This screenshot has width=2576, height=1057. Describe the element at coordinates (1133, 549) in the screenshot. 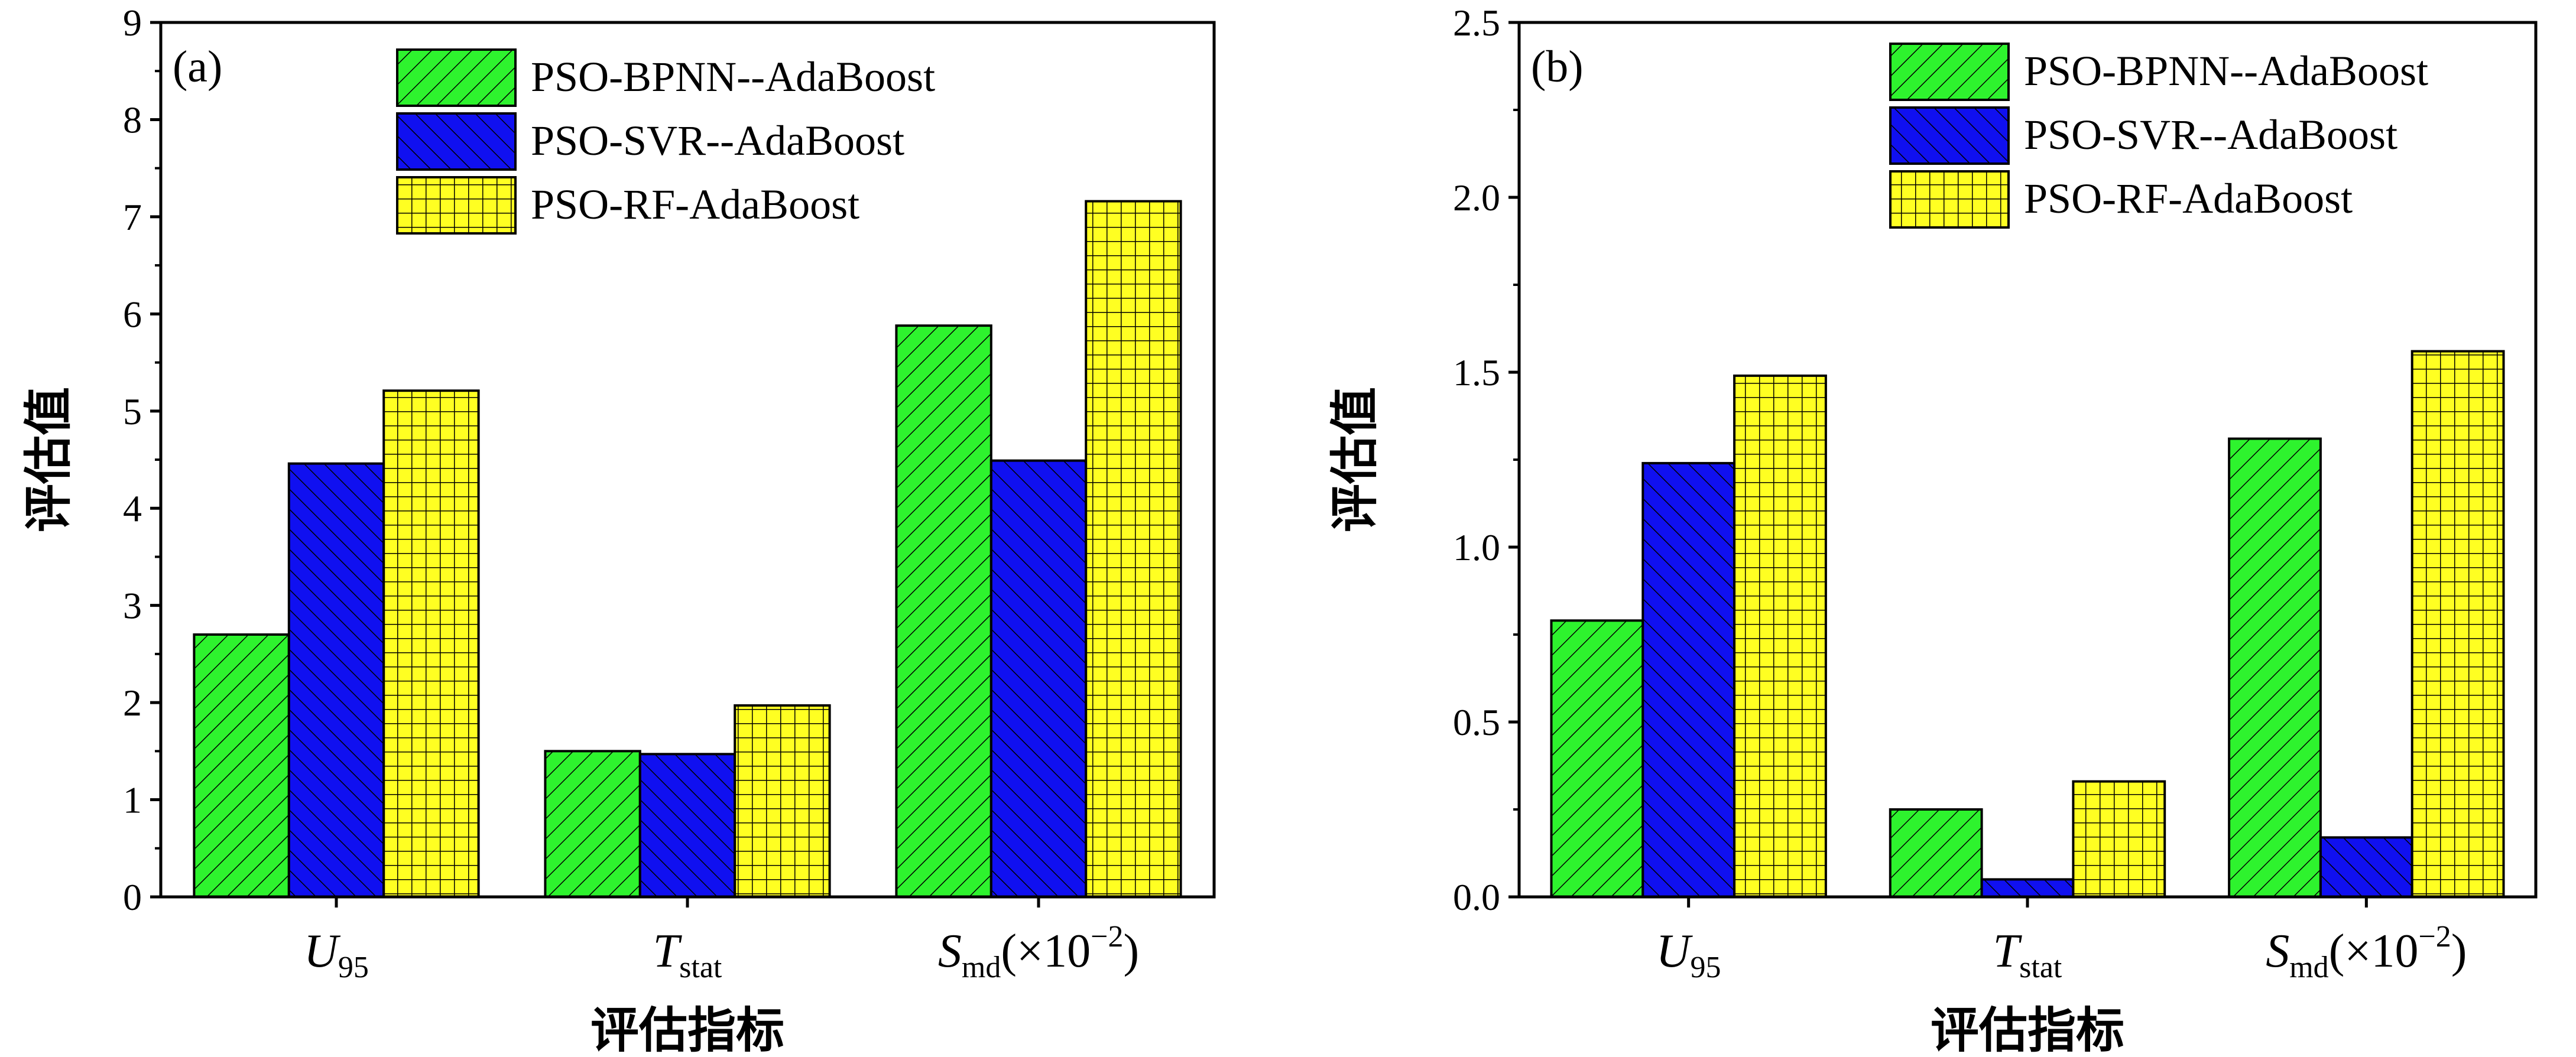

I see `bar-a-s2-c2` at that location.